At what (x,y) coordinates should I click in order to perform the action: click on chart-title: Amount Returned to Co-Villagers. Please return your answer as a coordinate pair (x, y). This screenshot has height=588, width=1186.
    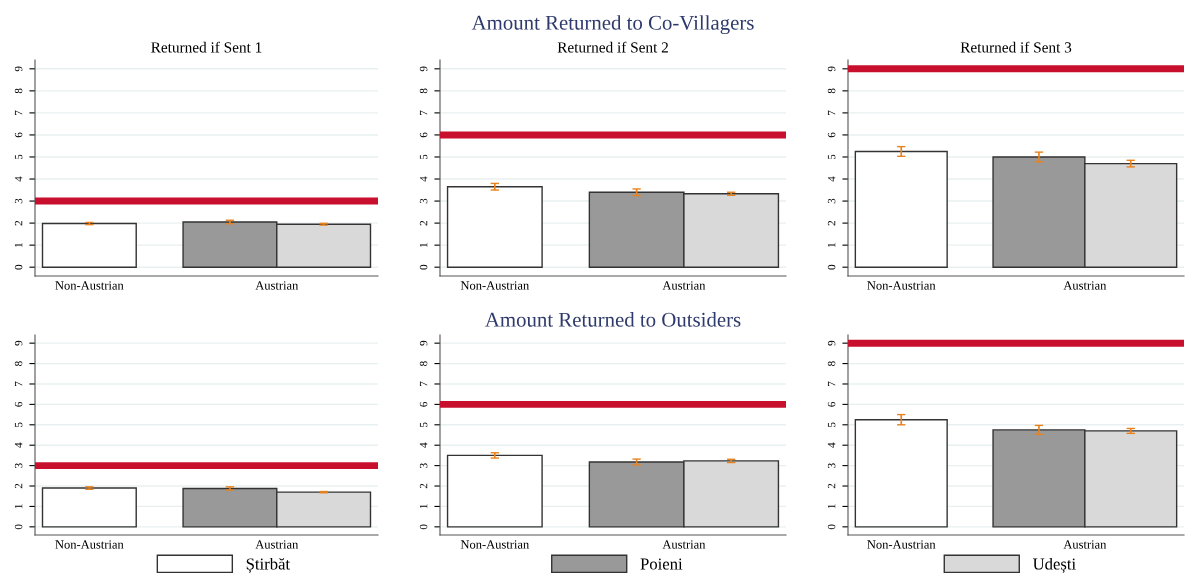
    Looking at the image, I should click on (612, 25).